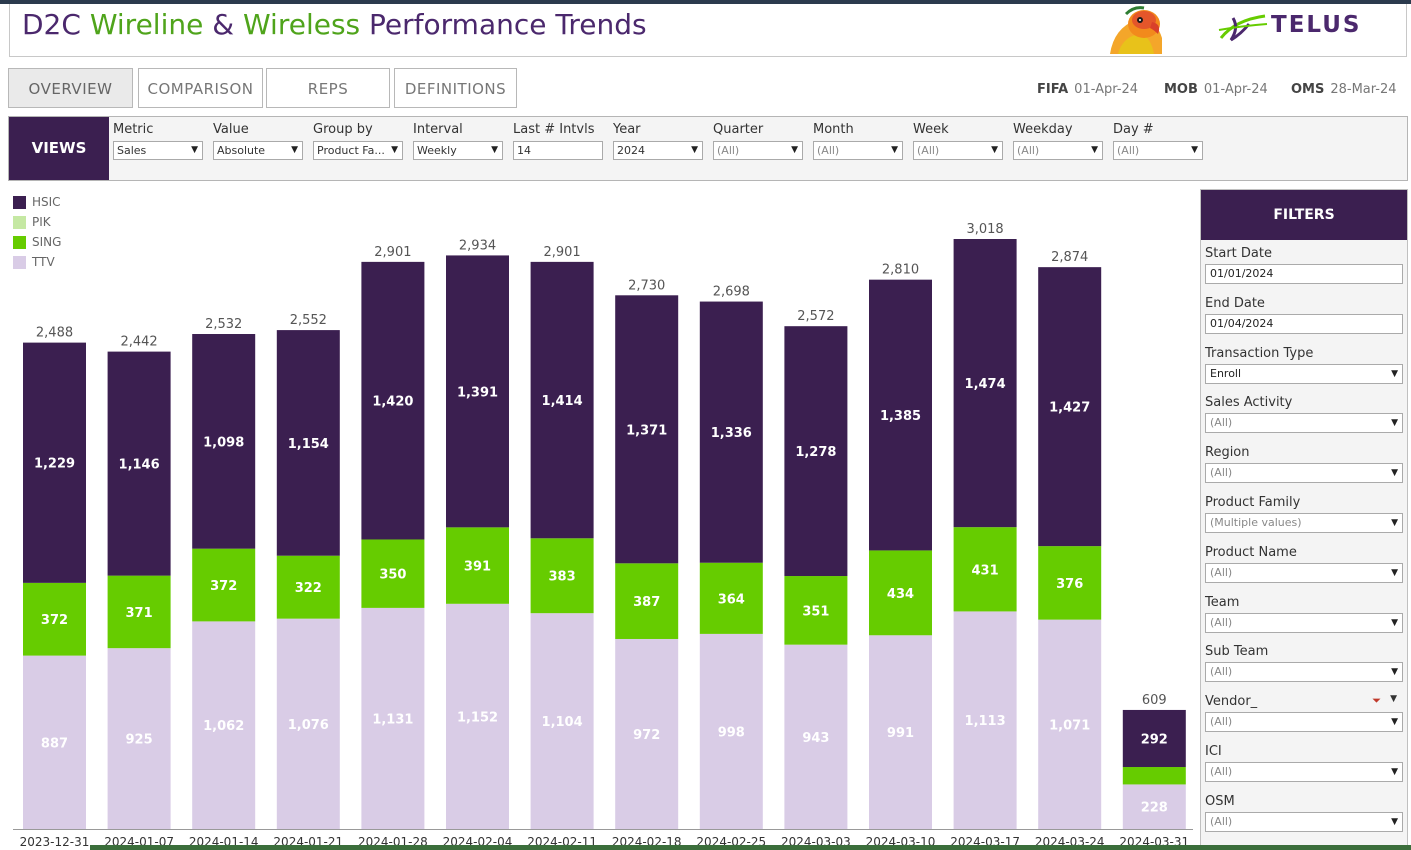  Describe the element at coordinates (223, 442) in the screenshot. I see `bar-value-label: 1,098` at that location.